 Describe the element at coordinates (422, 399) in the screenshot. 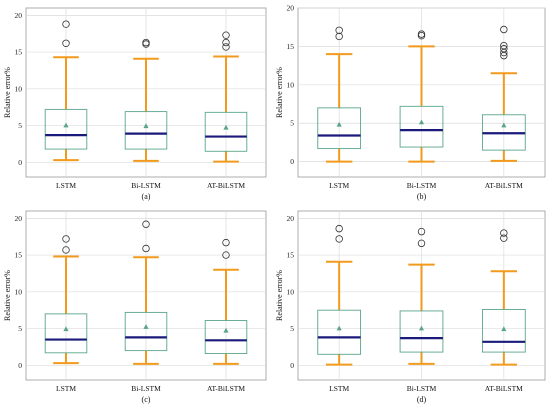

I see `panel-label: (d)` at that location.